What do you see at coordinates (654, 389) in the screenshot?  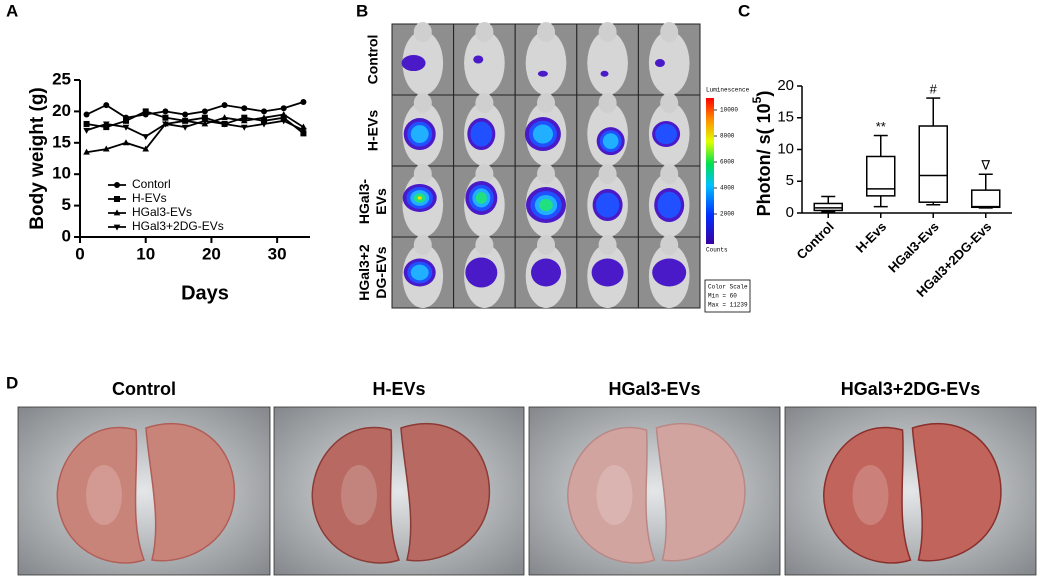 I see `photo-title: HGal3-EVs` at bounding box center [654, 389].